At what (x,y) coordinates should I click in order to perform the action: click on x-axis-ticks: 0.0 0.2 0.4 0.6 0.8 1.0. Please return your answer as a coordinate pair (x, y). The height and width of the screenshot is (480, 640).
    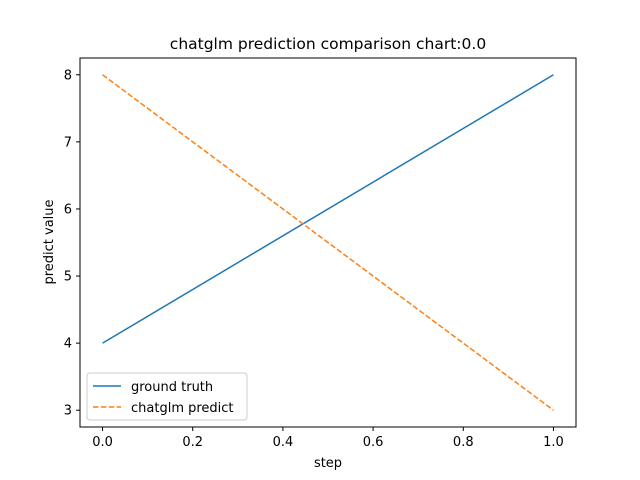
    Looking at the image, I should click on (328, 438).